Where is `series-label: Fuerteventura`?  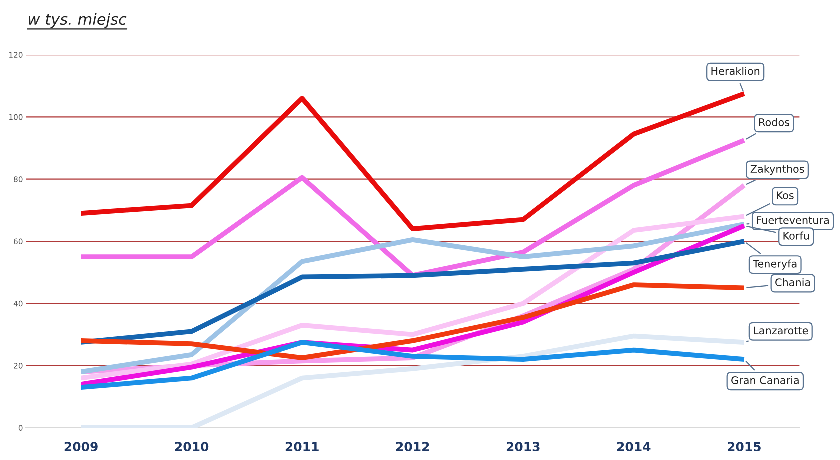 series-label: Fuerteventura is located at coordinates (793, 220).